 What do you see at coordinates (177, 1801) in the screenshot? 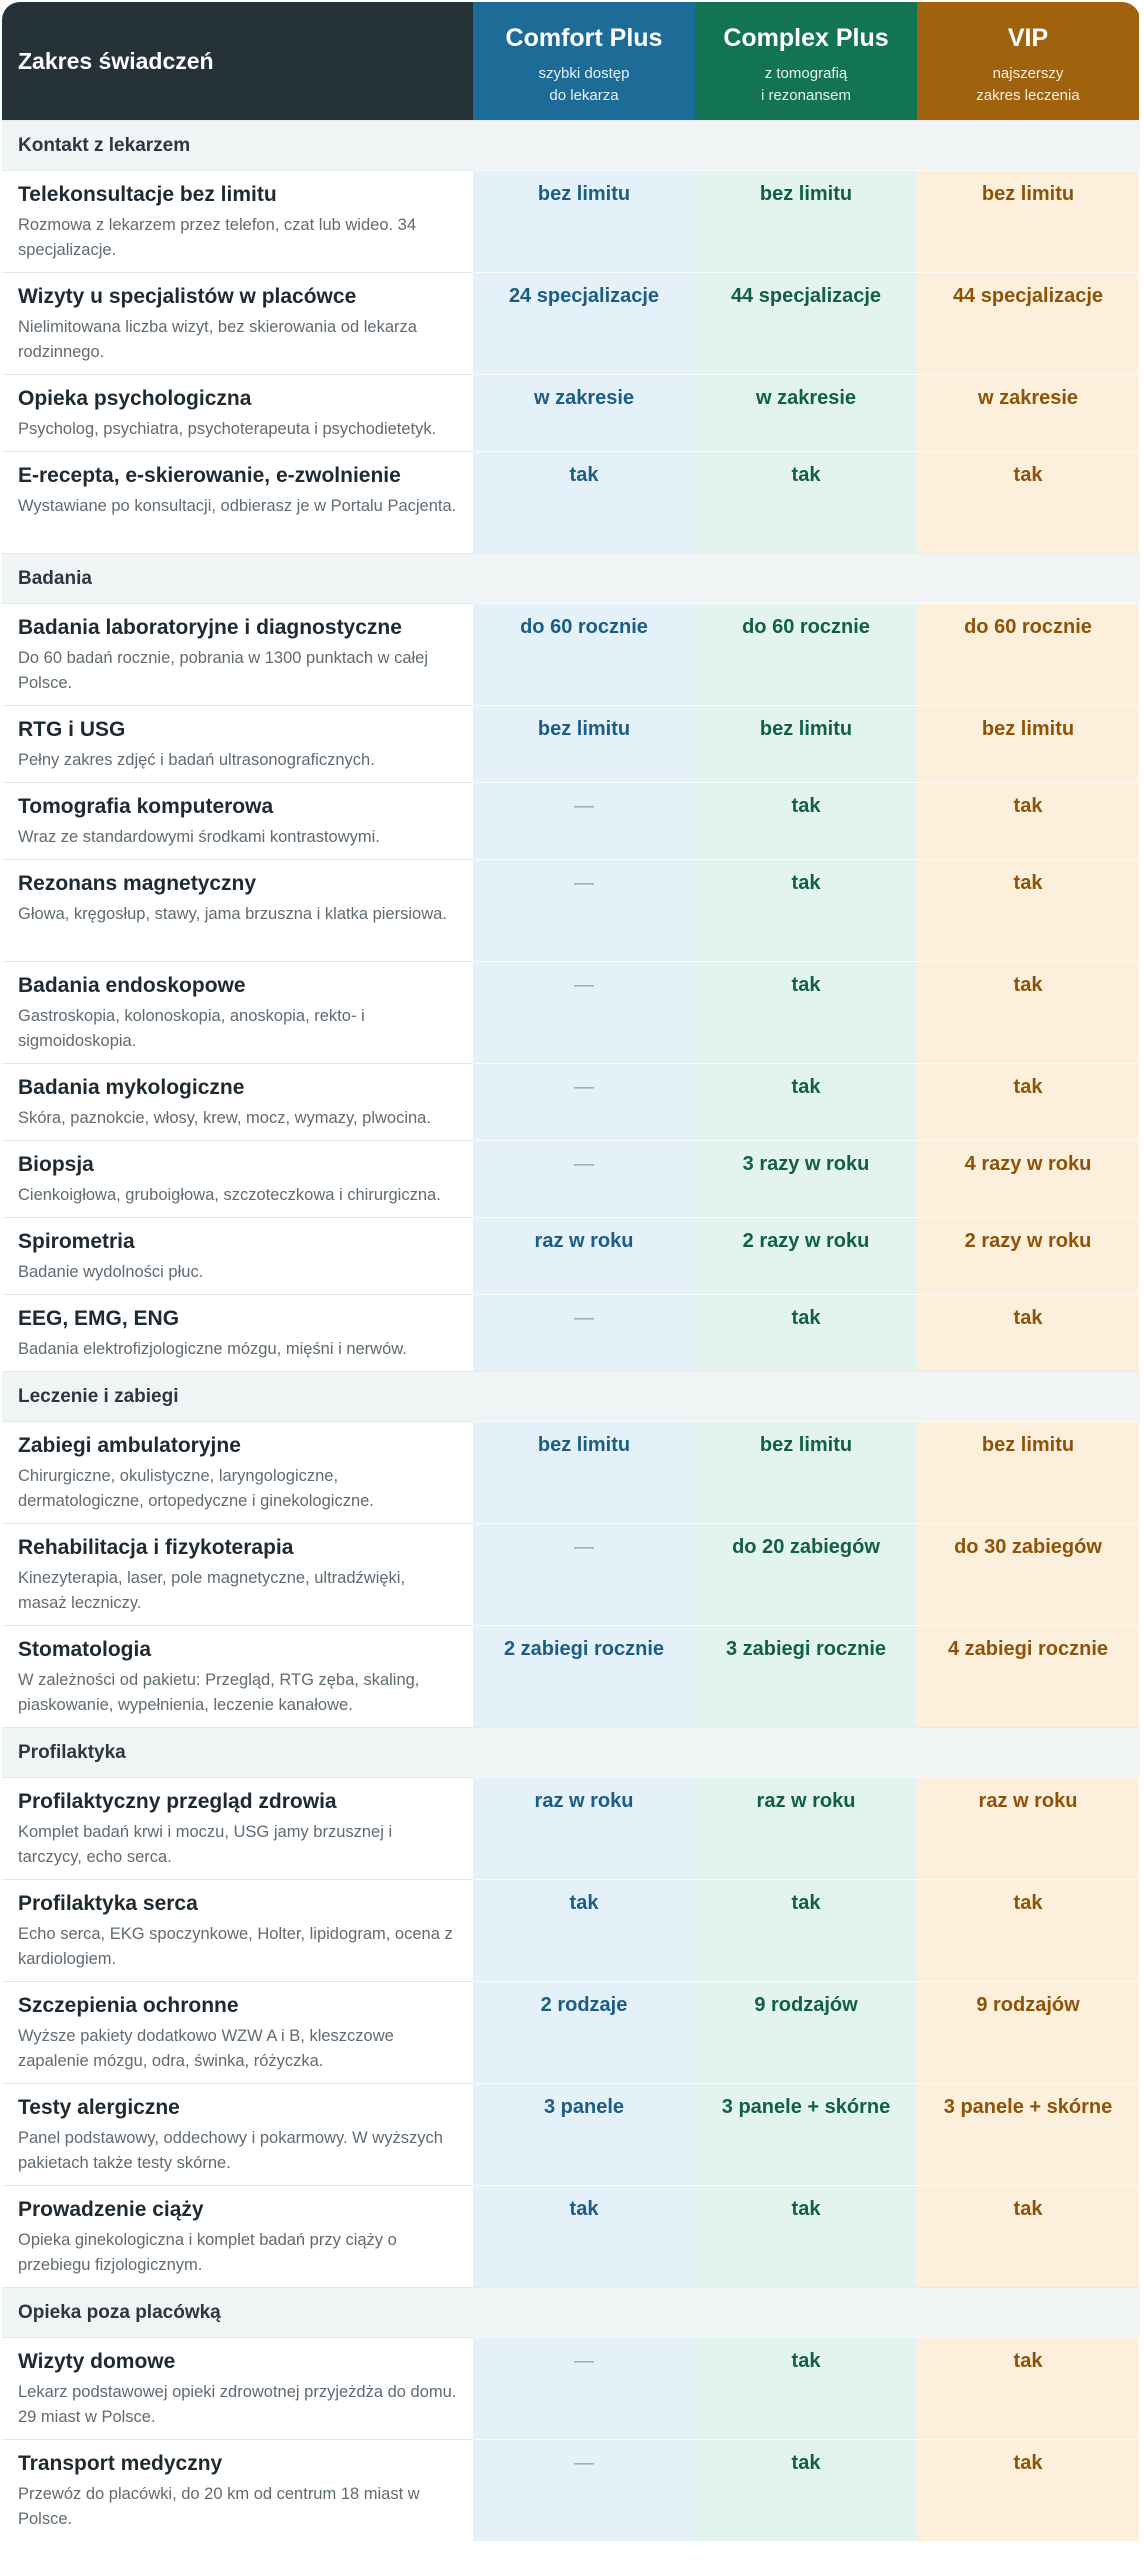
I see `row-title: Profilaktyczny przegląd zdrowia` at bounding box center [177, 1801].